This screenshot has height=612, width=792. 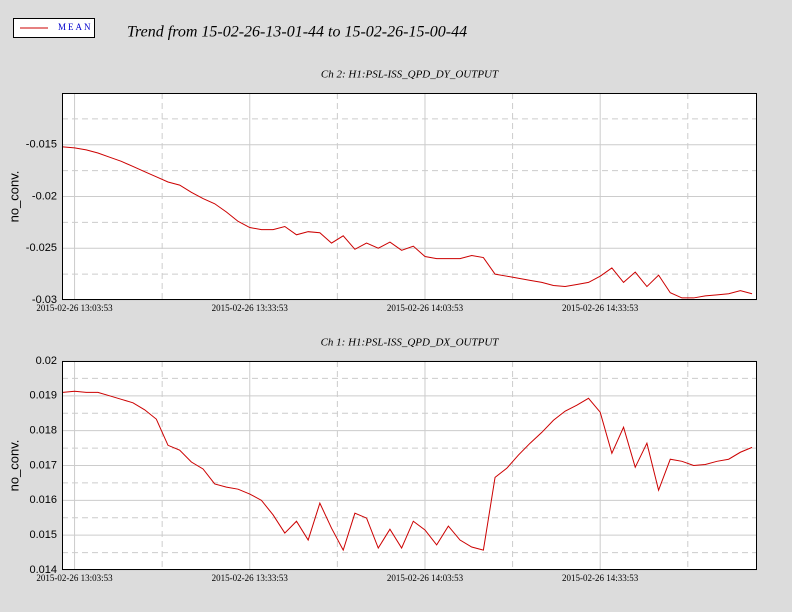 I want to click on y-tick-label: -0.02, so click(x=44, y=196).